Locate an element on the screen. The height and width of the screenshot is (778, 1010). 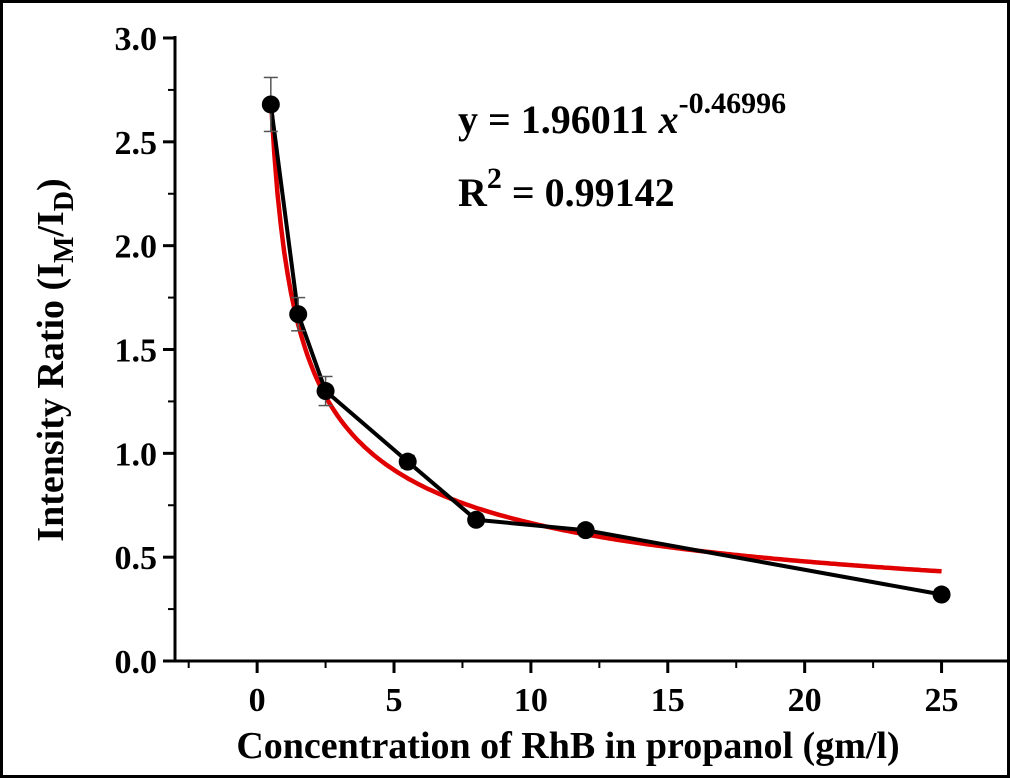
y-tick-label: 3.0 is located at coordinates (136, 39).